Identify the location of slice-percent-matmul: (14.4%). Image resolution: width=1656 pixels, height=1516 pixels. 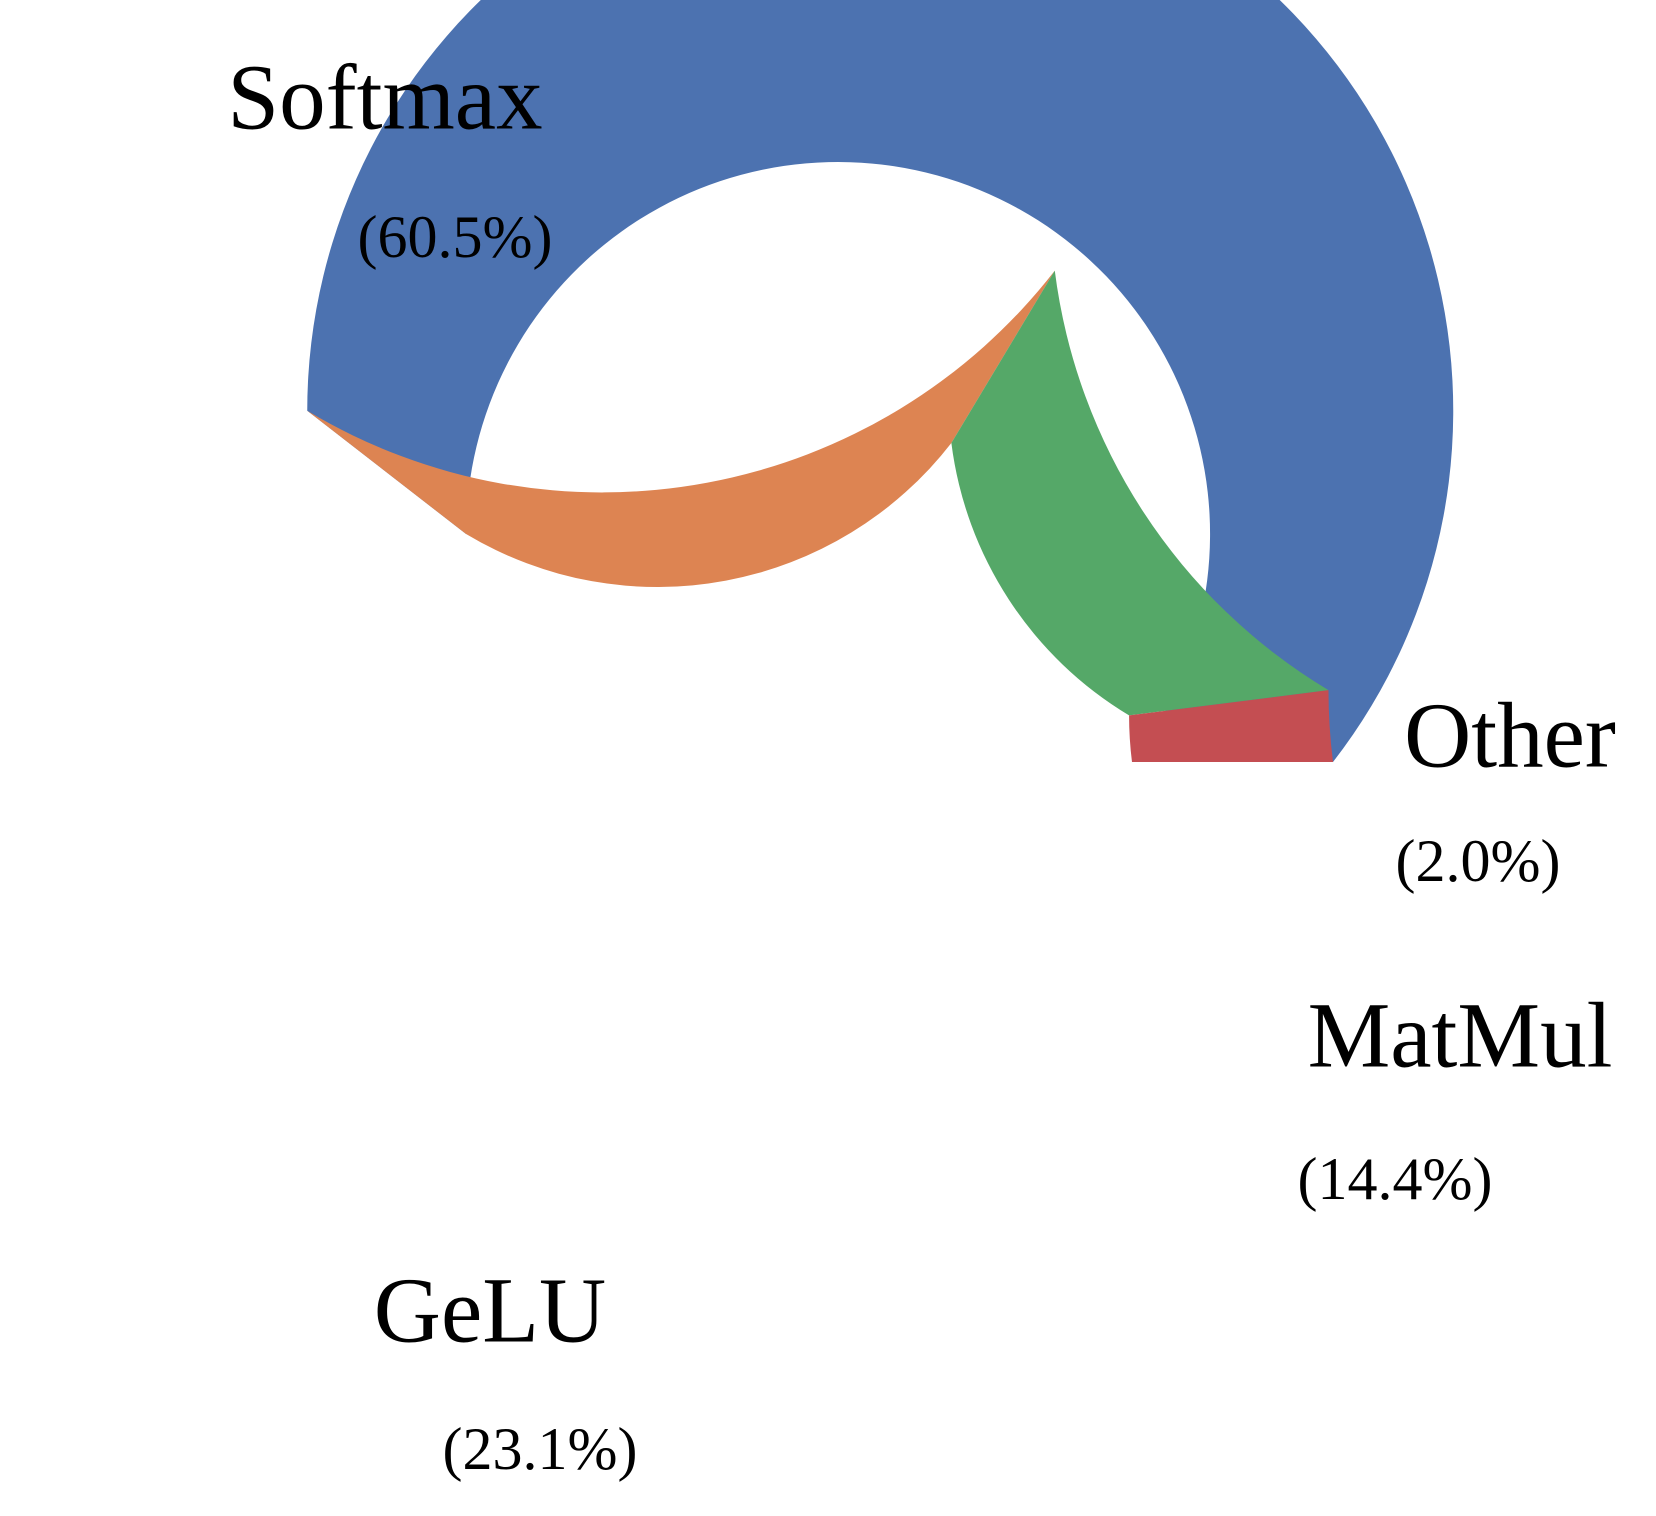
(1395, 1179).